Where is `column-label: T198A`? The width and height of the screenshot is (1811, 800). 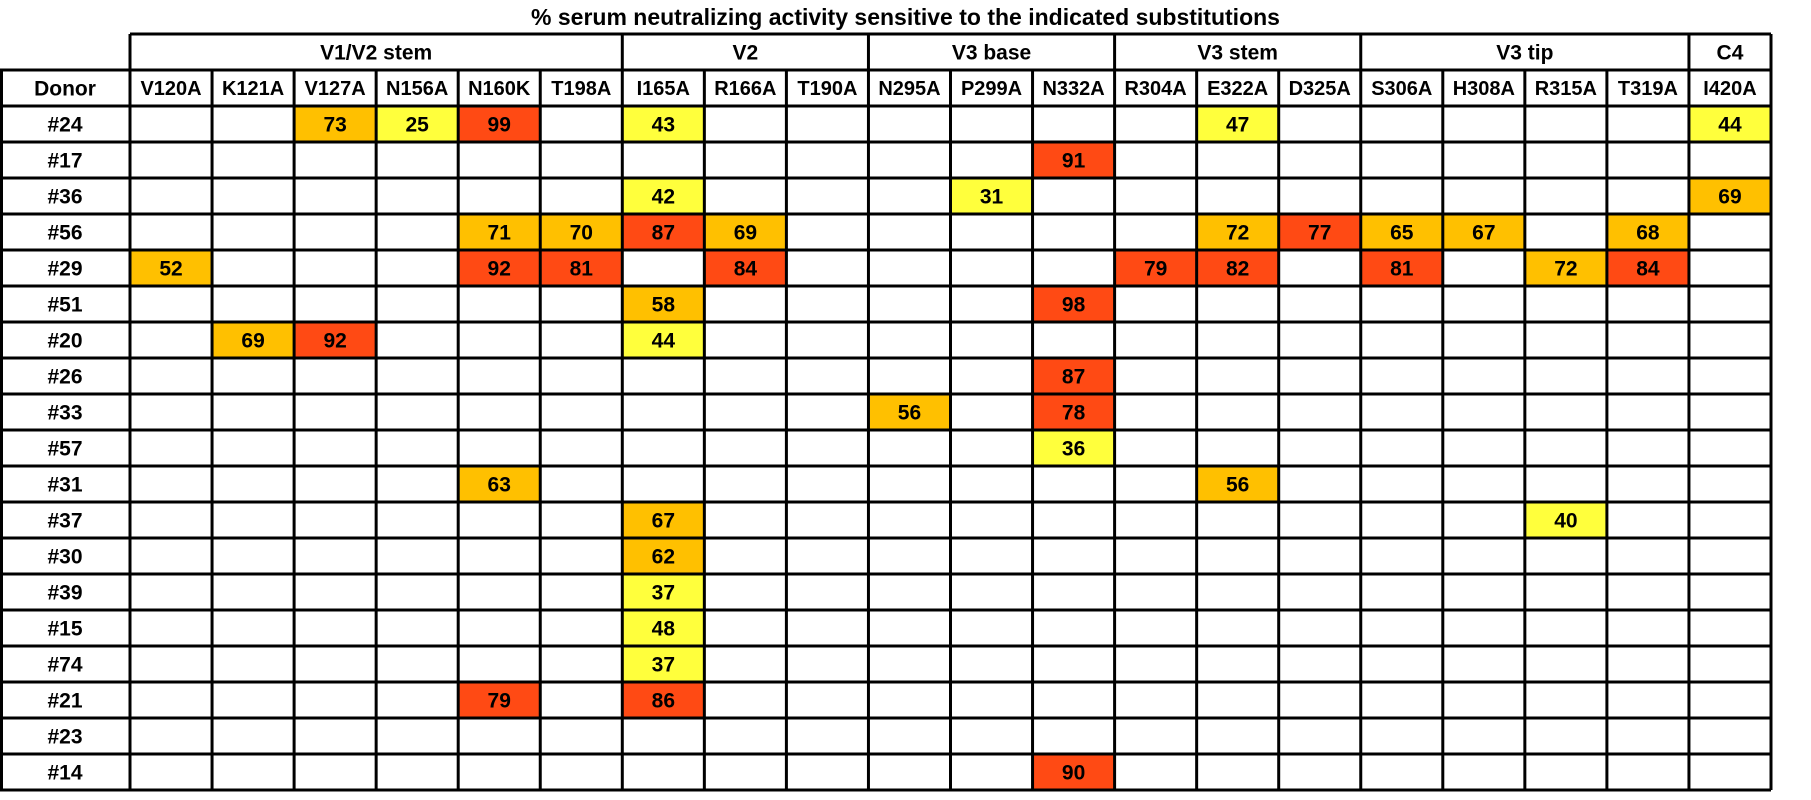
column-label: T198A is located at coordinates (581, 89).